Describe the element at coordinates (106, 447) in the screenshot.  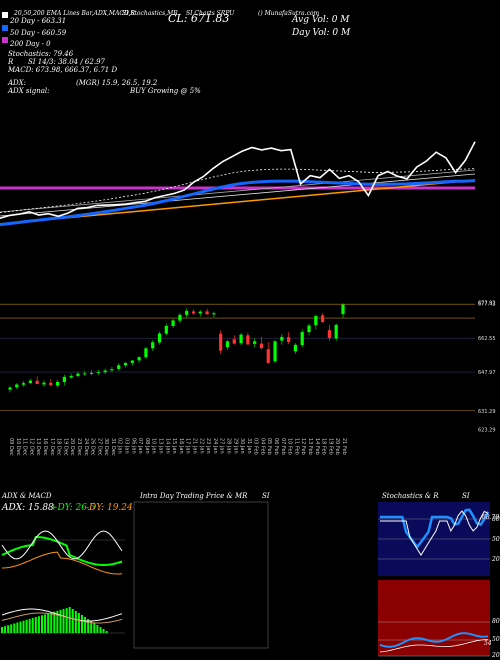
I see `x-tick-label: 30 Dec` at that location.